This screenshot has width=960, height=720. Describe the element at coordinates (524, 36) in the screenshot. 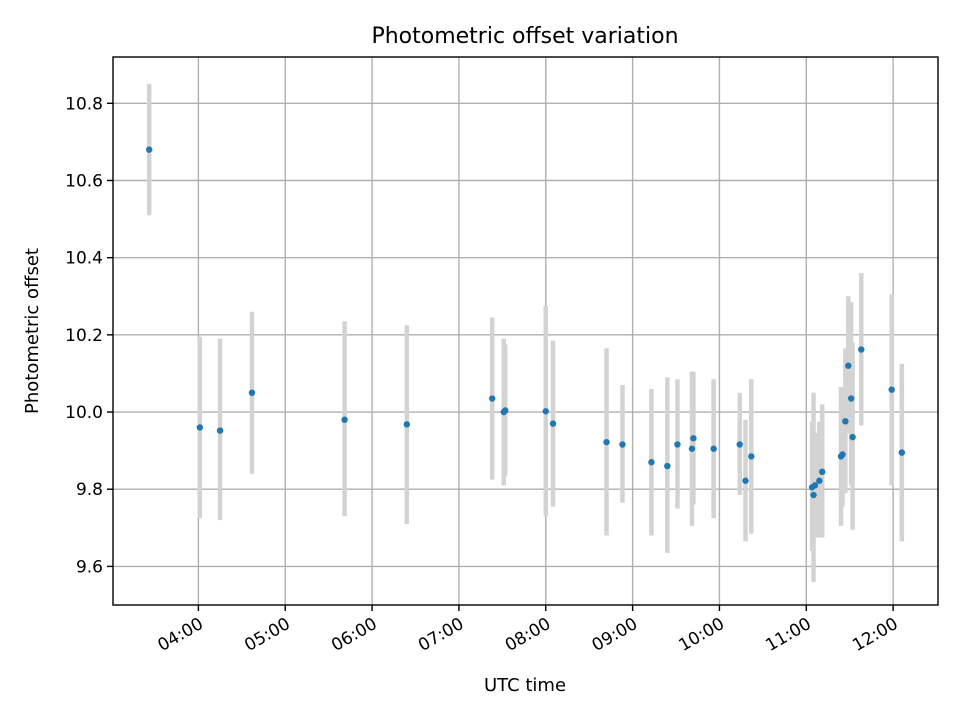

I see `chart-title: Photometric offset variation` at that location.